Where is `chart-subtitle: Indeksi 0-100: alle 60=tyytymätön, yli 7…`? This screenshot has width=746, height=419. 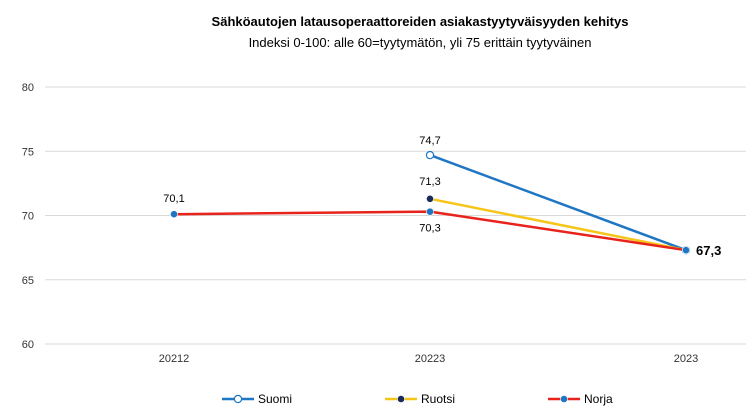
chart-subtitle: Indeksi 0-100: alle 60=tyytymätön, yli 7… is located at coordinates (420, 42).